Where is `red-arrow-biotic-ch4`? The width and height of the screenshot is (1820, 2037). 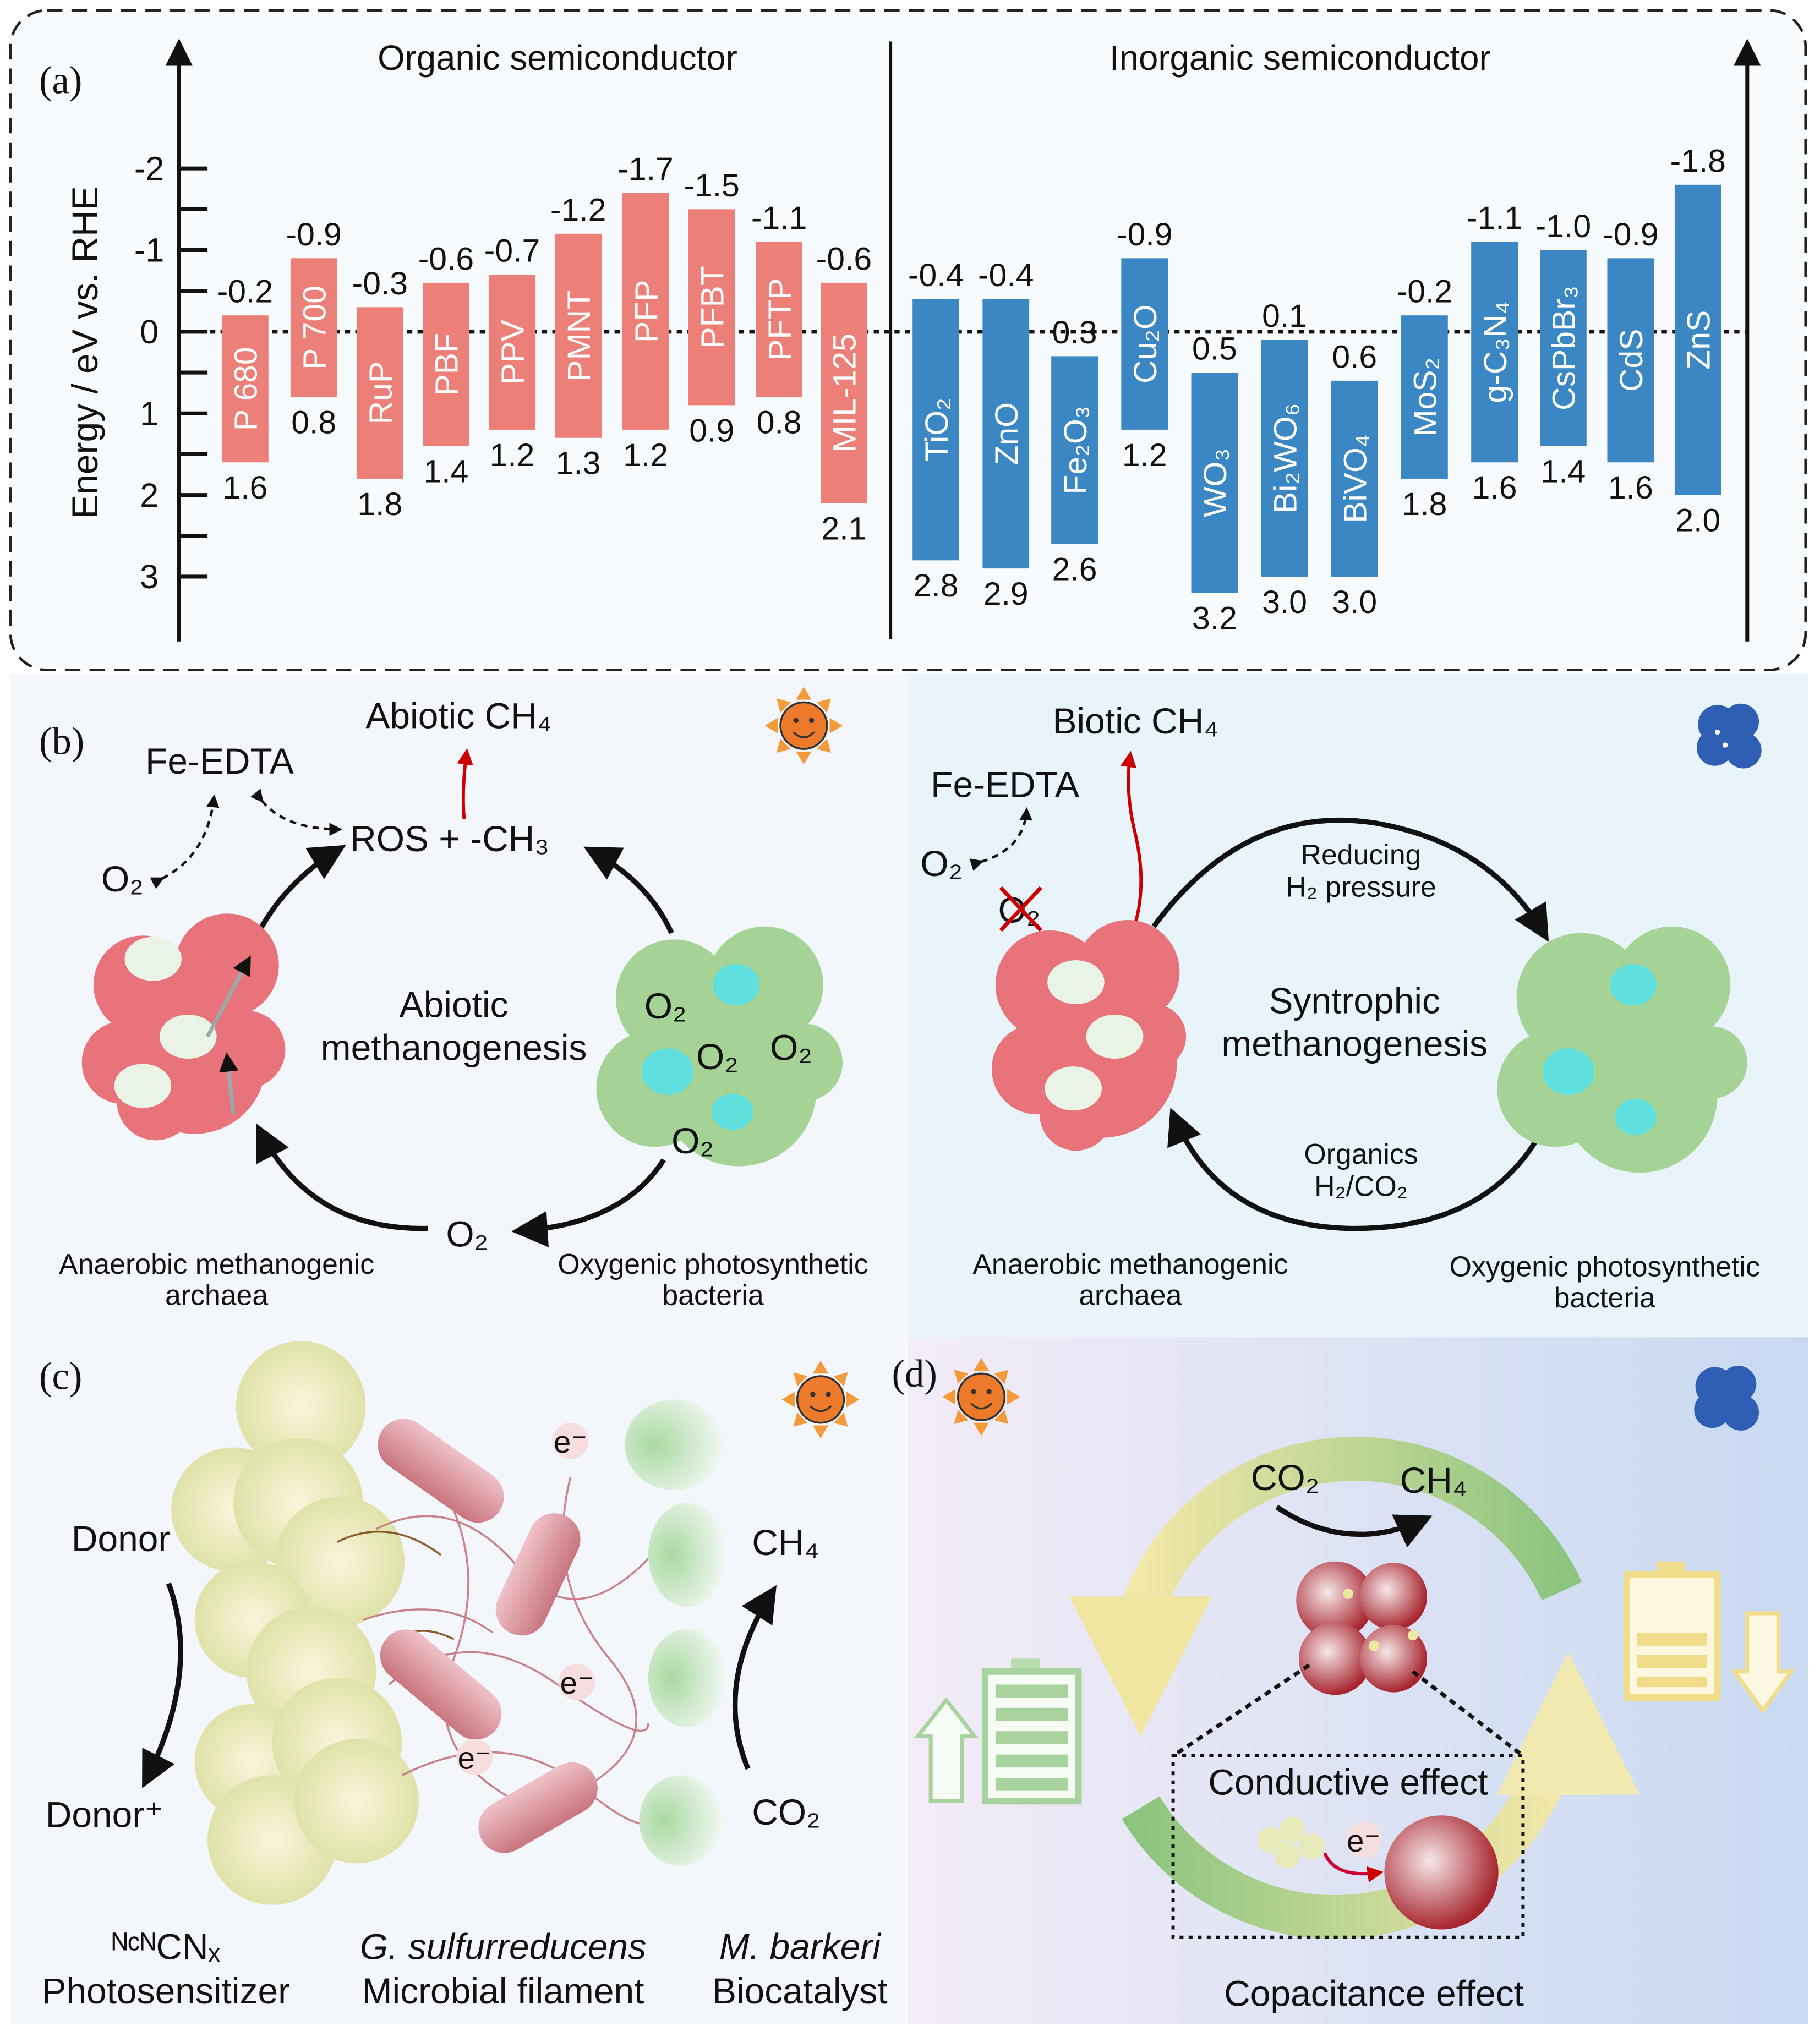
red-arrow-biotic-ch4 is located at coordinates (1131, 837).